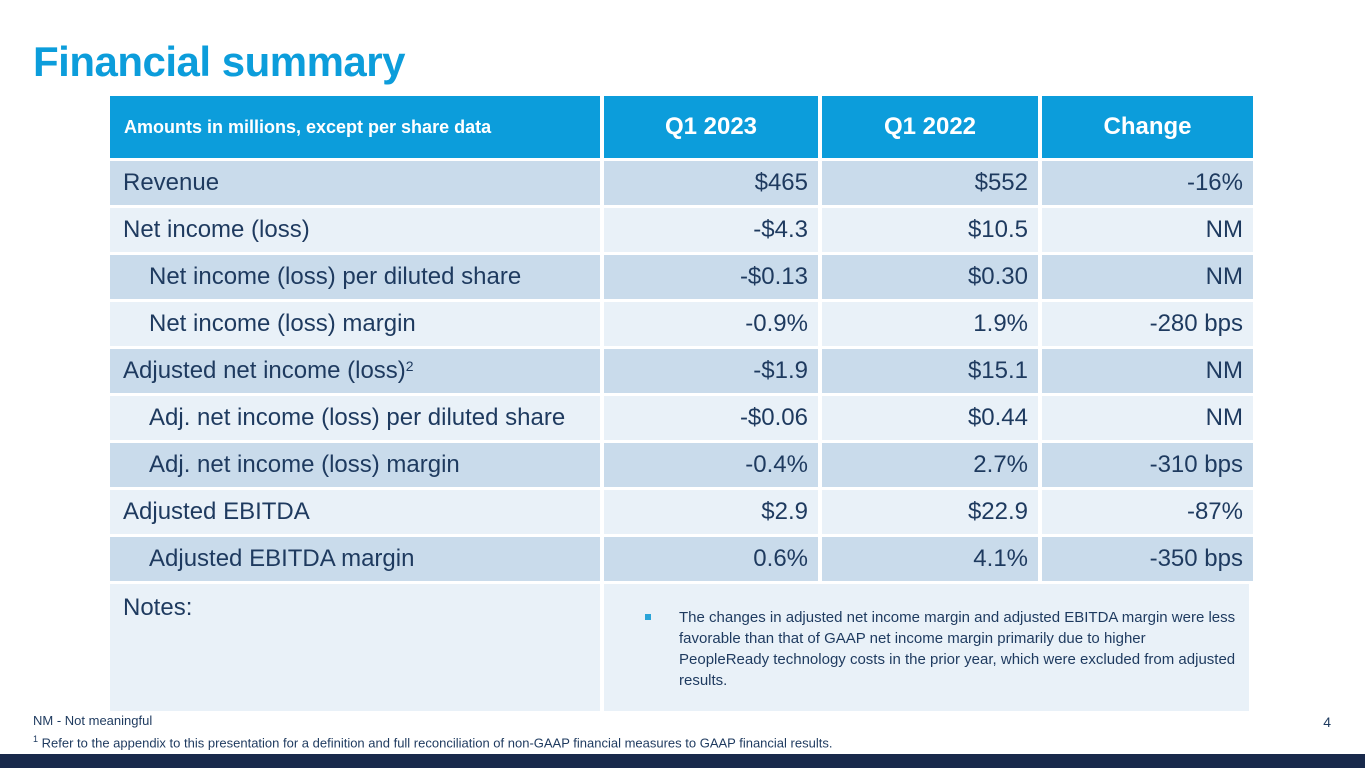 The width and height of the screenshot is (1365, 768). I want to click on footer-bar, so click(682, 761).